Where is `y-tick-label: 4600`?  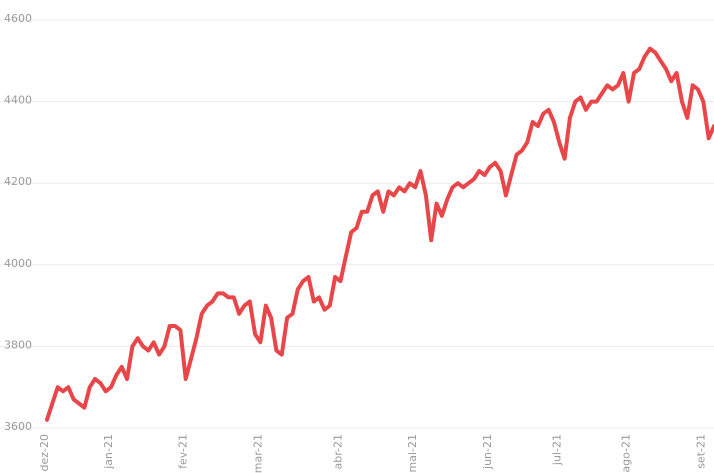 y-tick-label: 4600 is located at coordinates (18, 18).